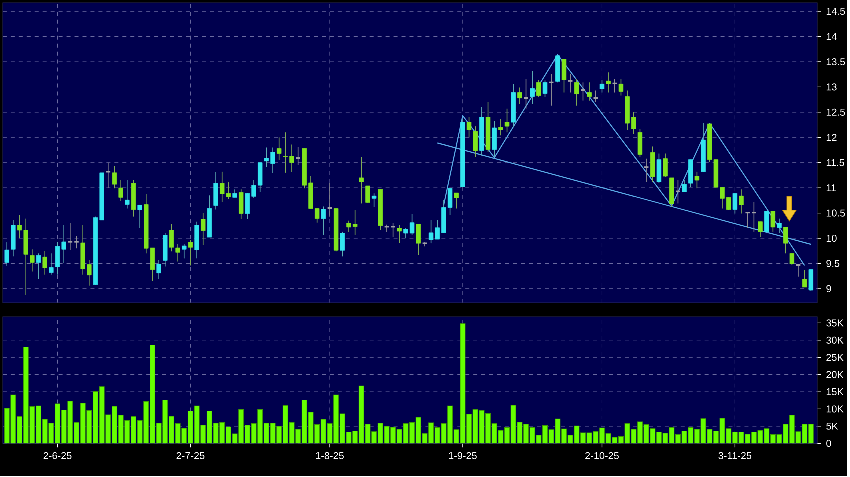 The image size is (850, 477). What do you see at coordinates (835, 163) in the screenshot?
I see `y-tick-label: 11.5` at bounding box center [835, 163].